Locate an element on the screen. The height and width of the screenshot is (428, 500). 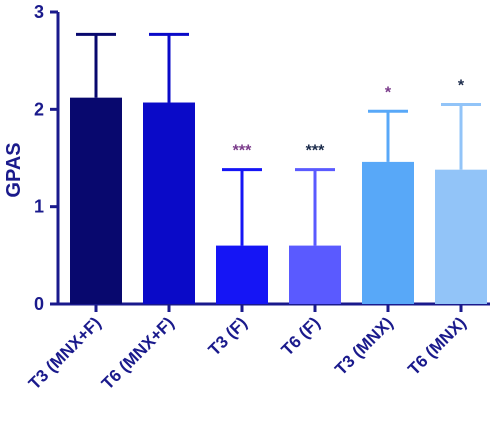
x-tick-label: T3 (F) is located at coordinates (228, 336).